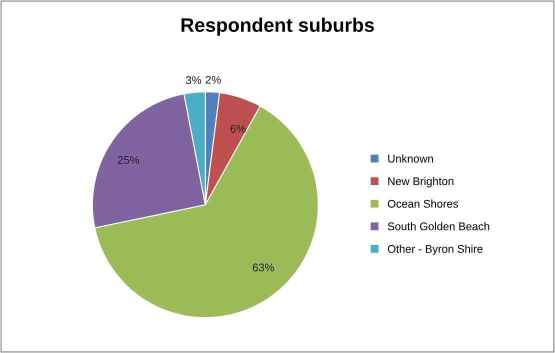 Image resolution: width=555 pixels, height=353 pixels. I want to click on data-label: 25%, so click(129, 160).